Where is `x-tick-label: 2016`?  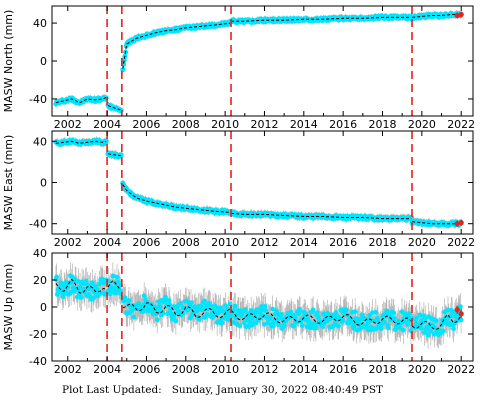
x-tick-label: 2016 is located at coordinates (343, 369).